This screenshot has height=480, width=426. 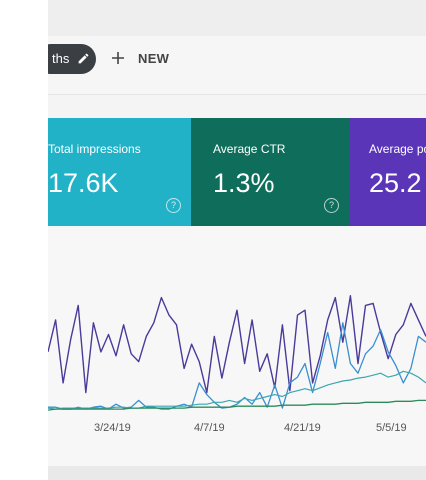 What do you see at coordinates (395, 183) in the screenshot?
I see `card-value: 25.2` at bounding box center [395, 183].